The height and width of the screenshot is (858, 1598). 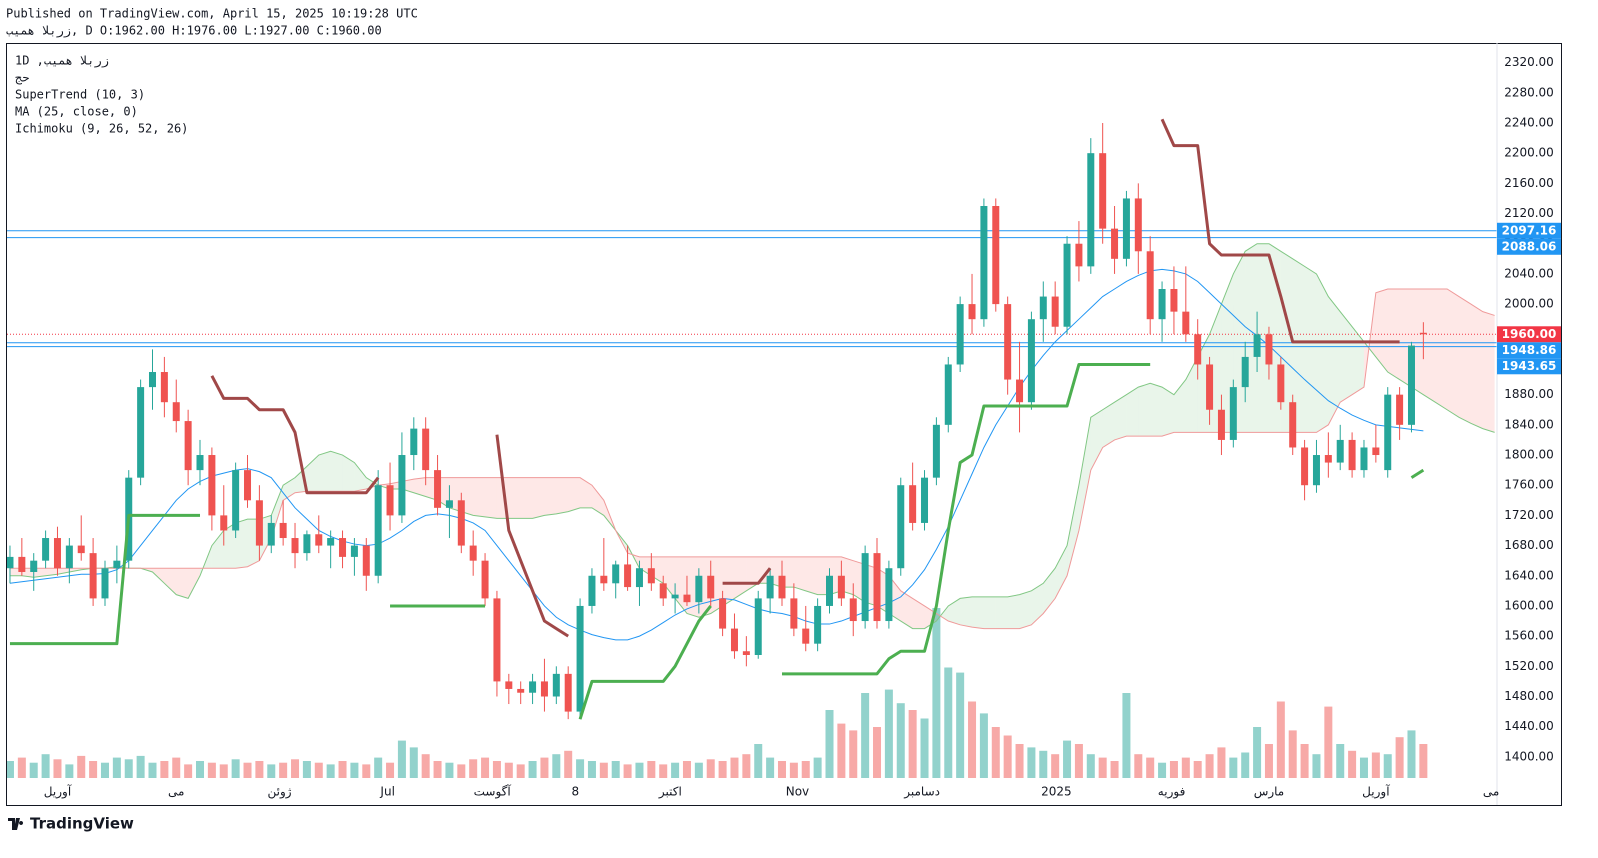 What do you see at coordinates (1529, 153) in the screenshot?
I see `y-tick-label: 2200.00` at bounding box center [1529, 153].